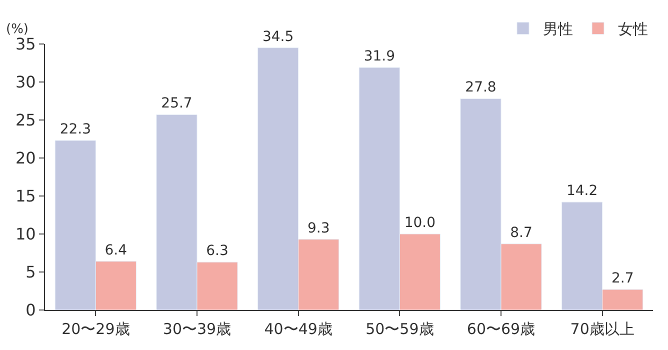 This screenshot has height=350, width=668. What do you see at coordinates (75, 130) in the screenshot?
I see `text: 22.3` at bounding box center [75, 130].